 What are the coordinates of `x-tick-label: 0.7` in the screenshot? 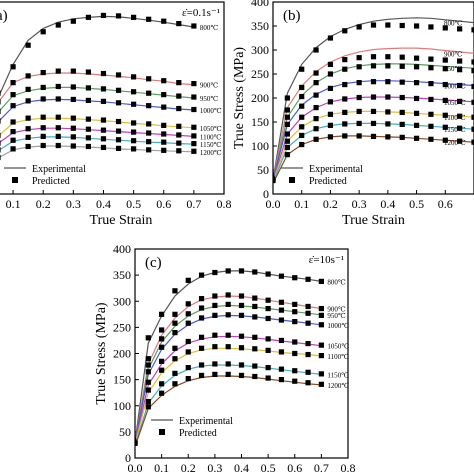 It's located at (321, 467).